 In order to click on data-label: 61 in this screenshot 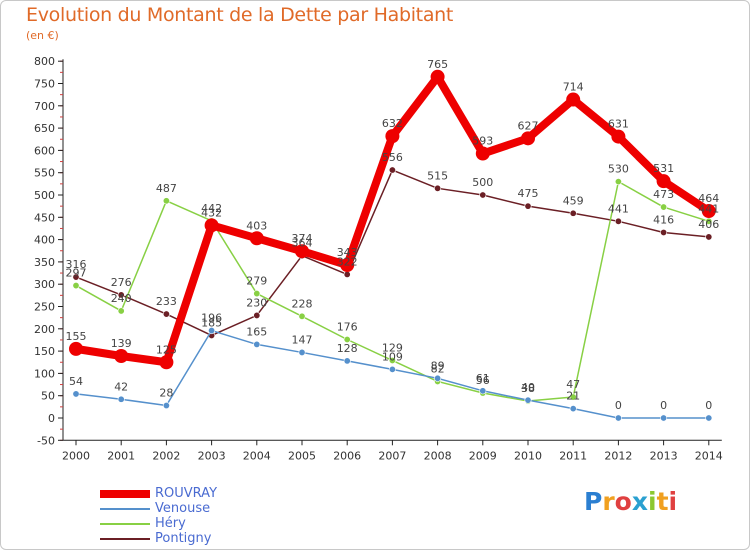, I will do `click(483, 378)`.